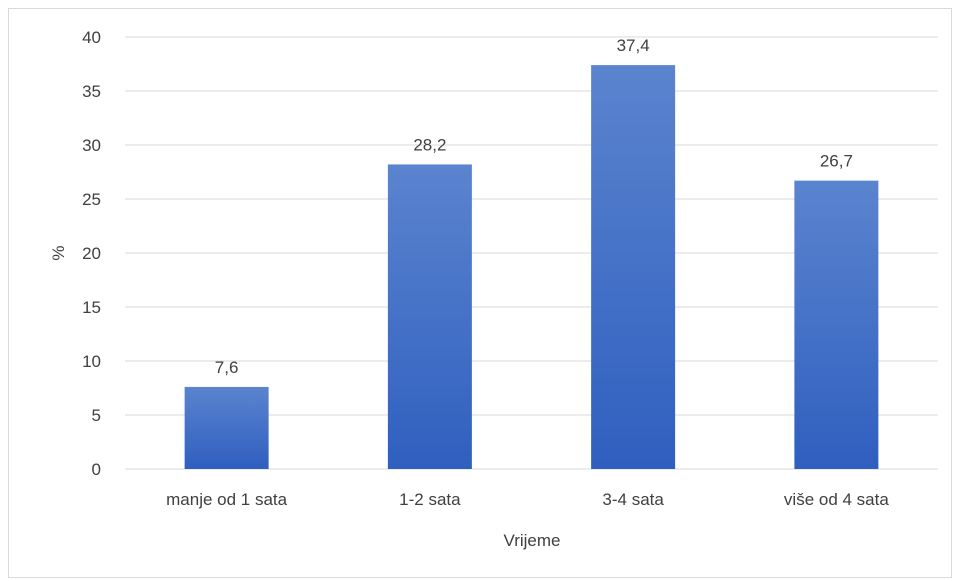  Describe the element at coordinates (96, 469) in the screenshot. I see `y-tick-label: 0` at that location.